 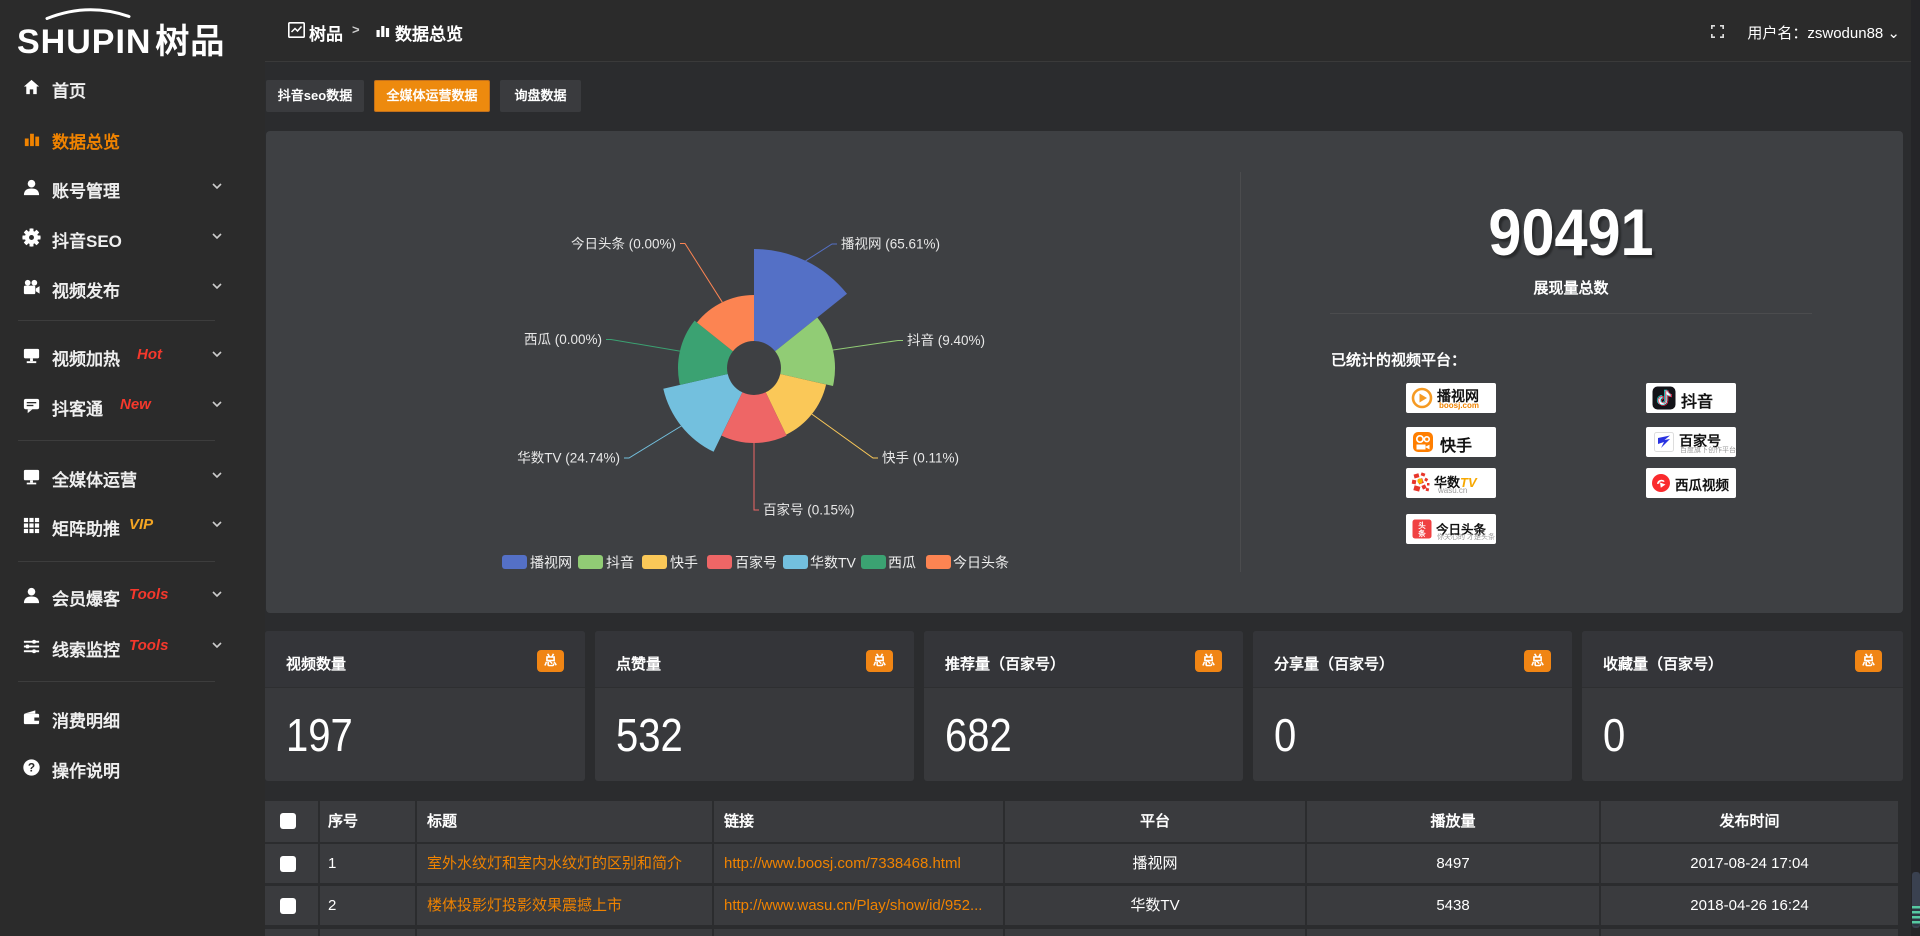 I want to click on svg-text: 今日头条 (0.00%), so click(x=623, y=244).